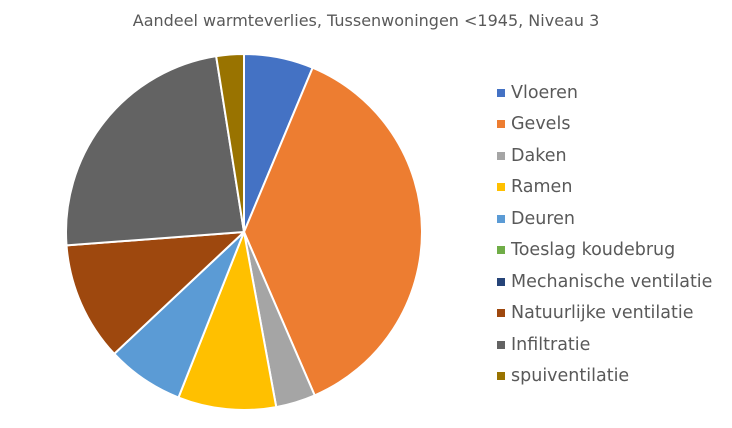 The width and height of the screenshot is (732, 428). Describe the element at coordinates (541, 124) in the screenshot. I see `legend-label-gevels: Gevels` at that location.